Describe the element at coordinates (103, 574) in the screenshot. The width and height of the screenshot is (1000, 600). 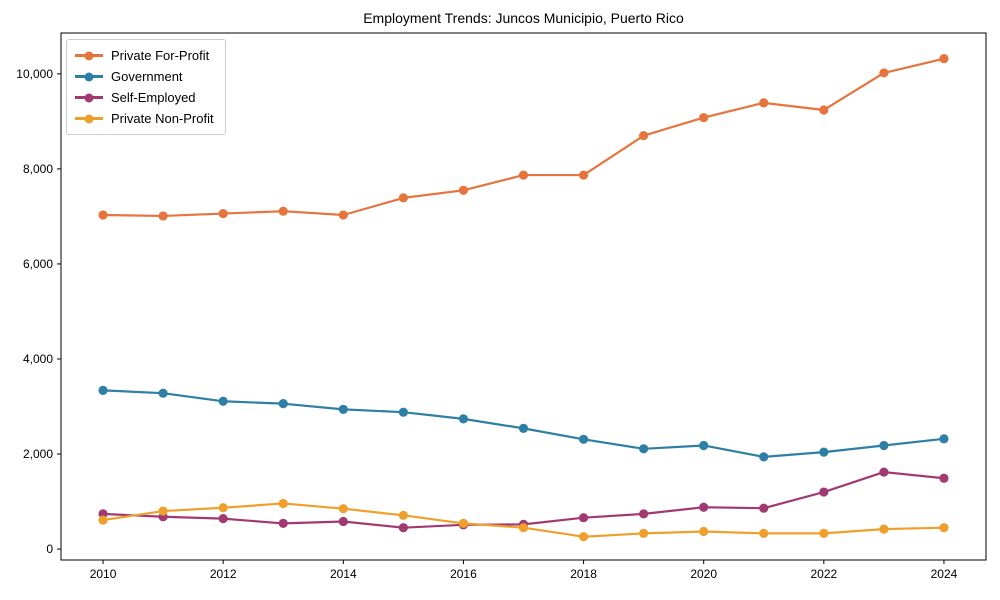
I see `x-tick-label: 2010` at that location.